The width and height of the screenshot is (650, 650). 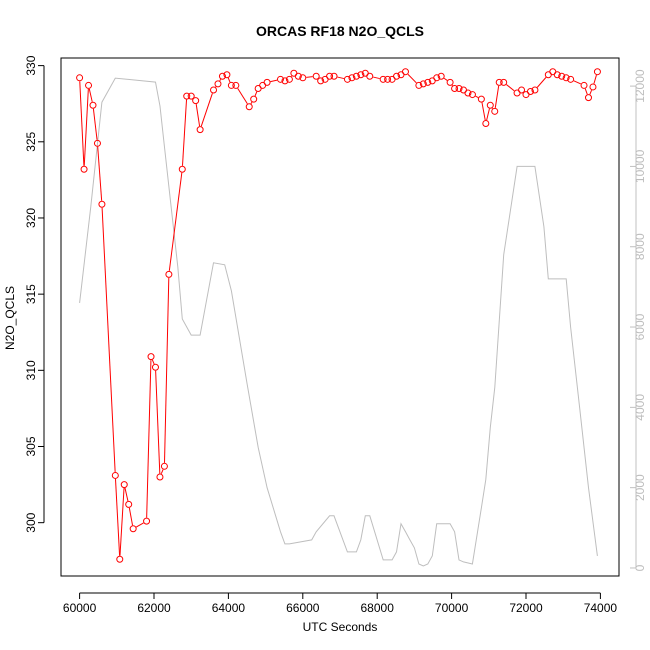 What do you see at coordinates (31, 522) in the screenshot?
I see `y-tick-label: 300` at bounding box center [31, 522].